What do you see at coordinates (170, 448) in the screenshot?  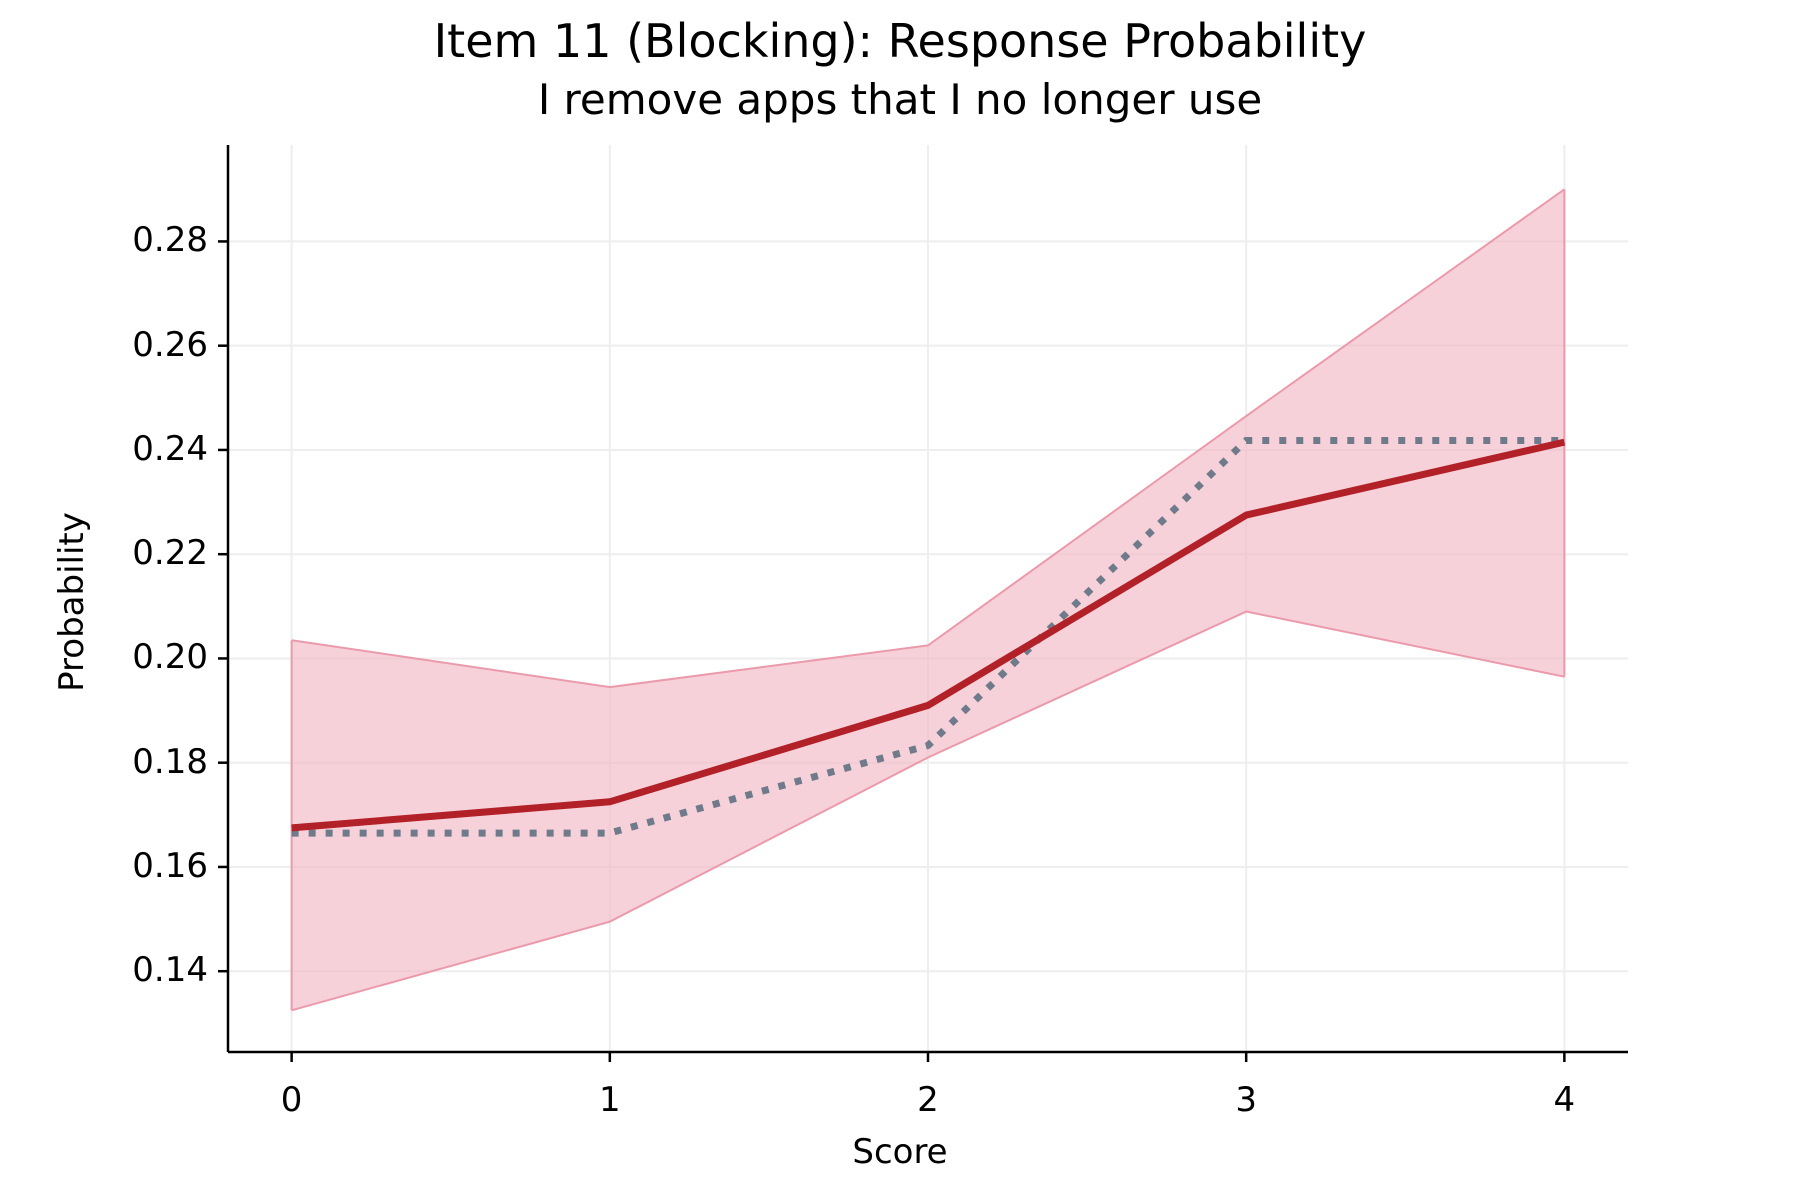 I see `y-tick-label: 0.24` at bounding box center [170, 448].